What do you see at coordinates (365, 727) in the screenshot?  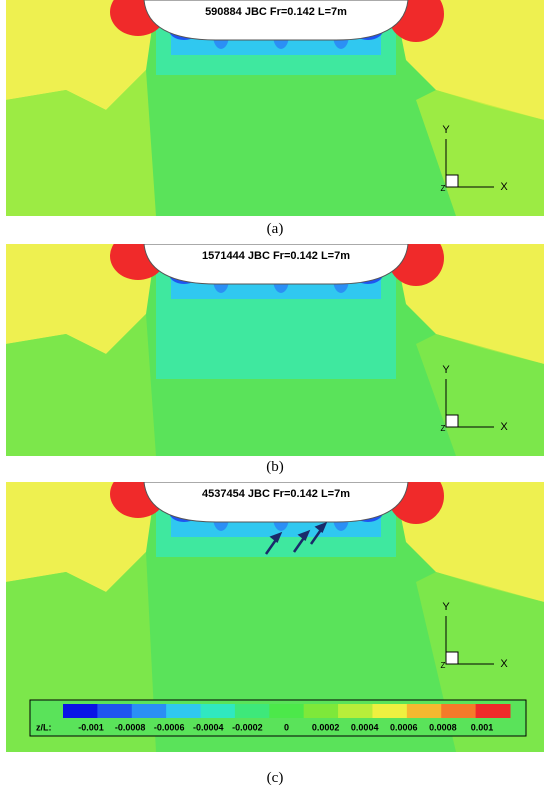 I see `colorbar-tick-label: 0.0004` at bounding box center [365, 727].